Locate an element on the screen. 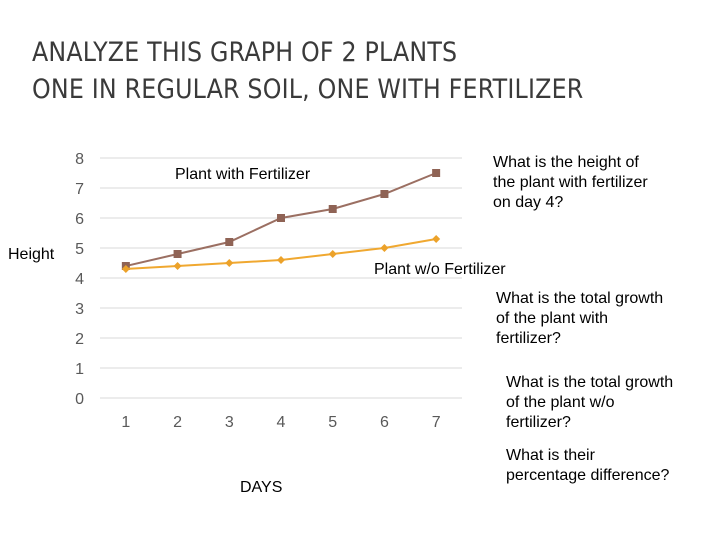 The height and width of the screenshot is (540, 720). y-tick-labels: 0 1 2 3 4 5 6 7 8 is located at coordinates (79, 279).